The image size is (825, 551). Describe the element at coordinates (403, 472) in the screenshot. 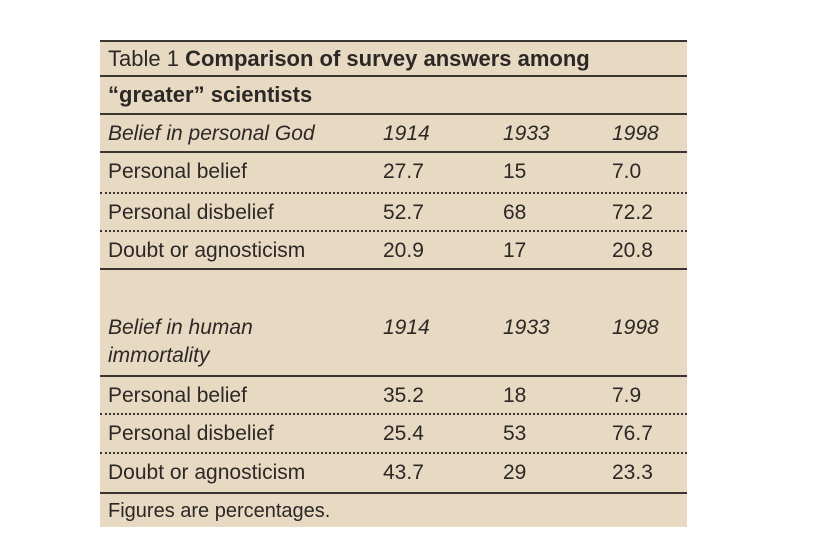

I see `cell-value: 43.7` at that location.